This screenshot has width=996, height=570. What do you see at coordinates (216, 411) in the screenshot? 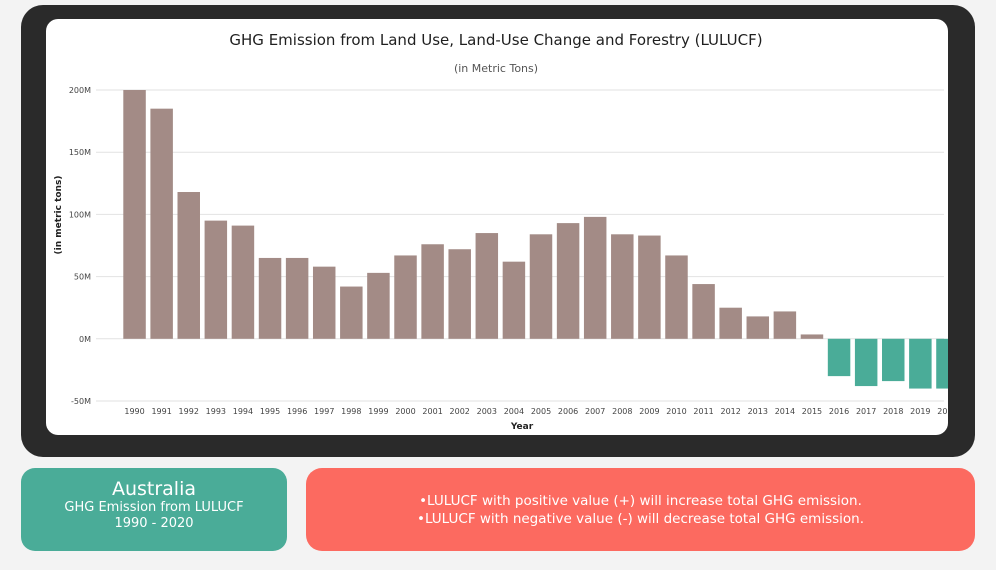
I see `x-tick-label: 1993` at bounding box center [216, 411].